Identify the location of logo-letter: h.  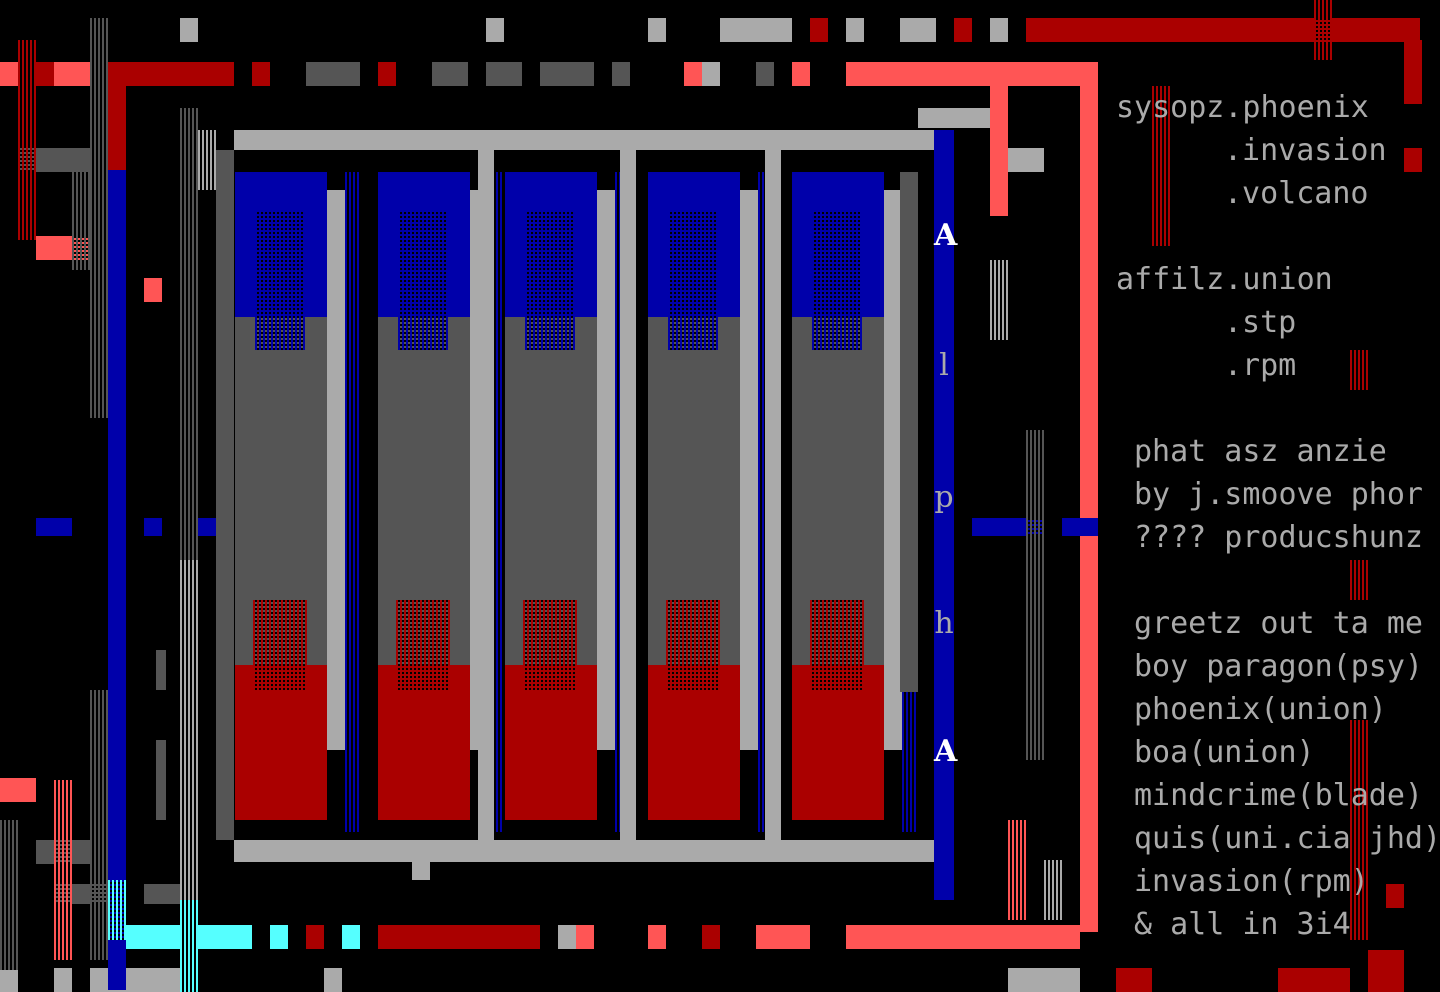
(944, 623).